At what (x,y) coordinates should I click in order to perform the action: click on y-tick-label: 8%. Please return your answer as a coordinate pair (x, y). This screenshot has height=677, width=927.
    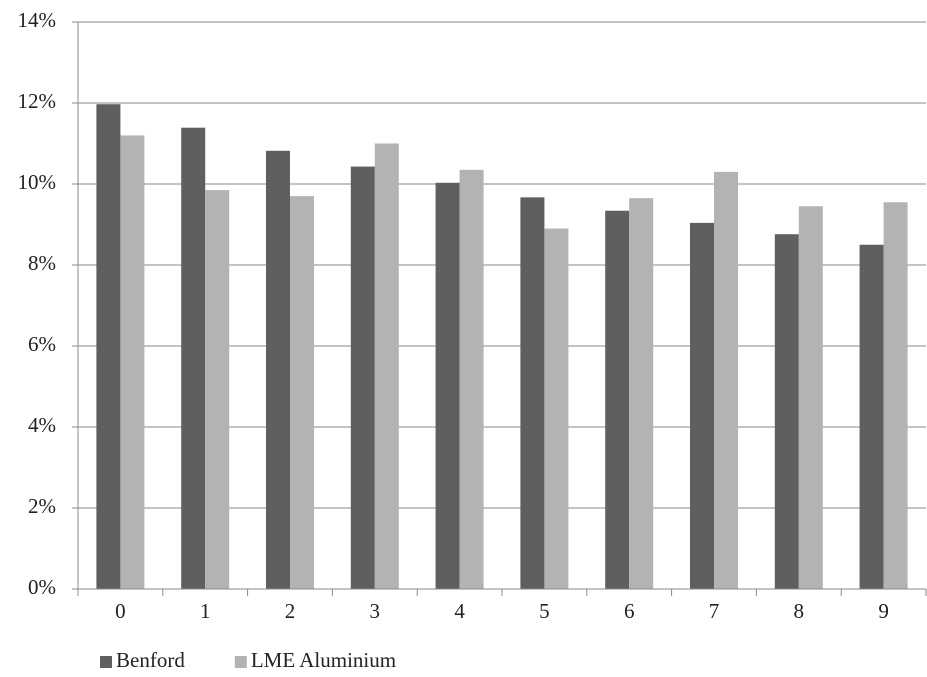
    Looking at the image, I should click on (42, 263).